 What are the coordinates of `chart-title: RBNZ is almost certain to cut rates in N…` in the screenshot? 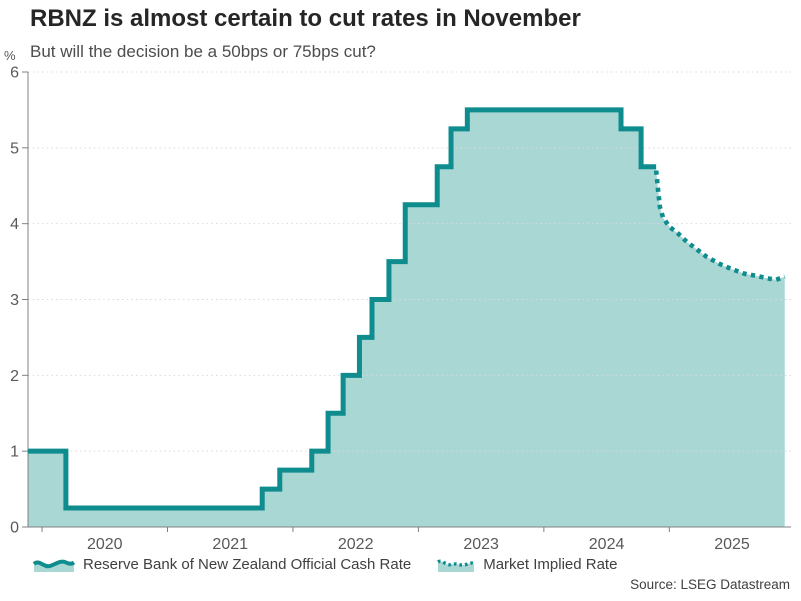 It's located at (305, 18).